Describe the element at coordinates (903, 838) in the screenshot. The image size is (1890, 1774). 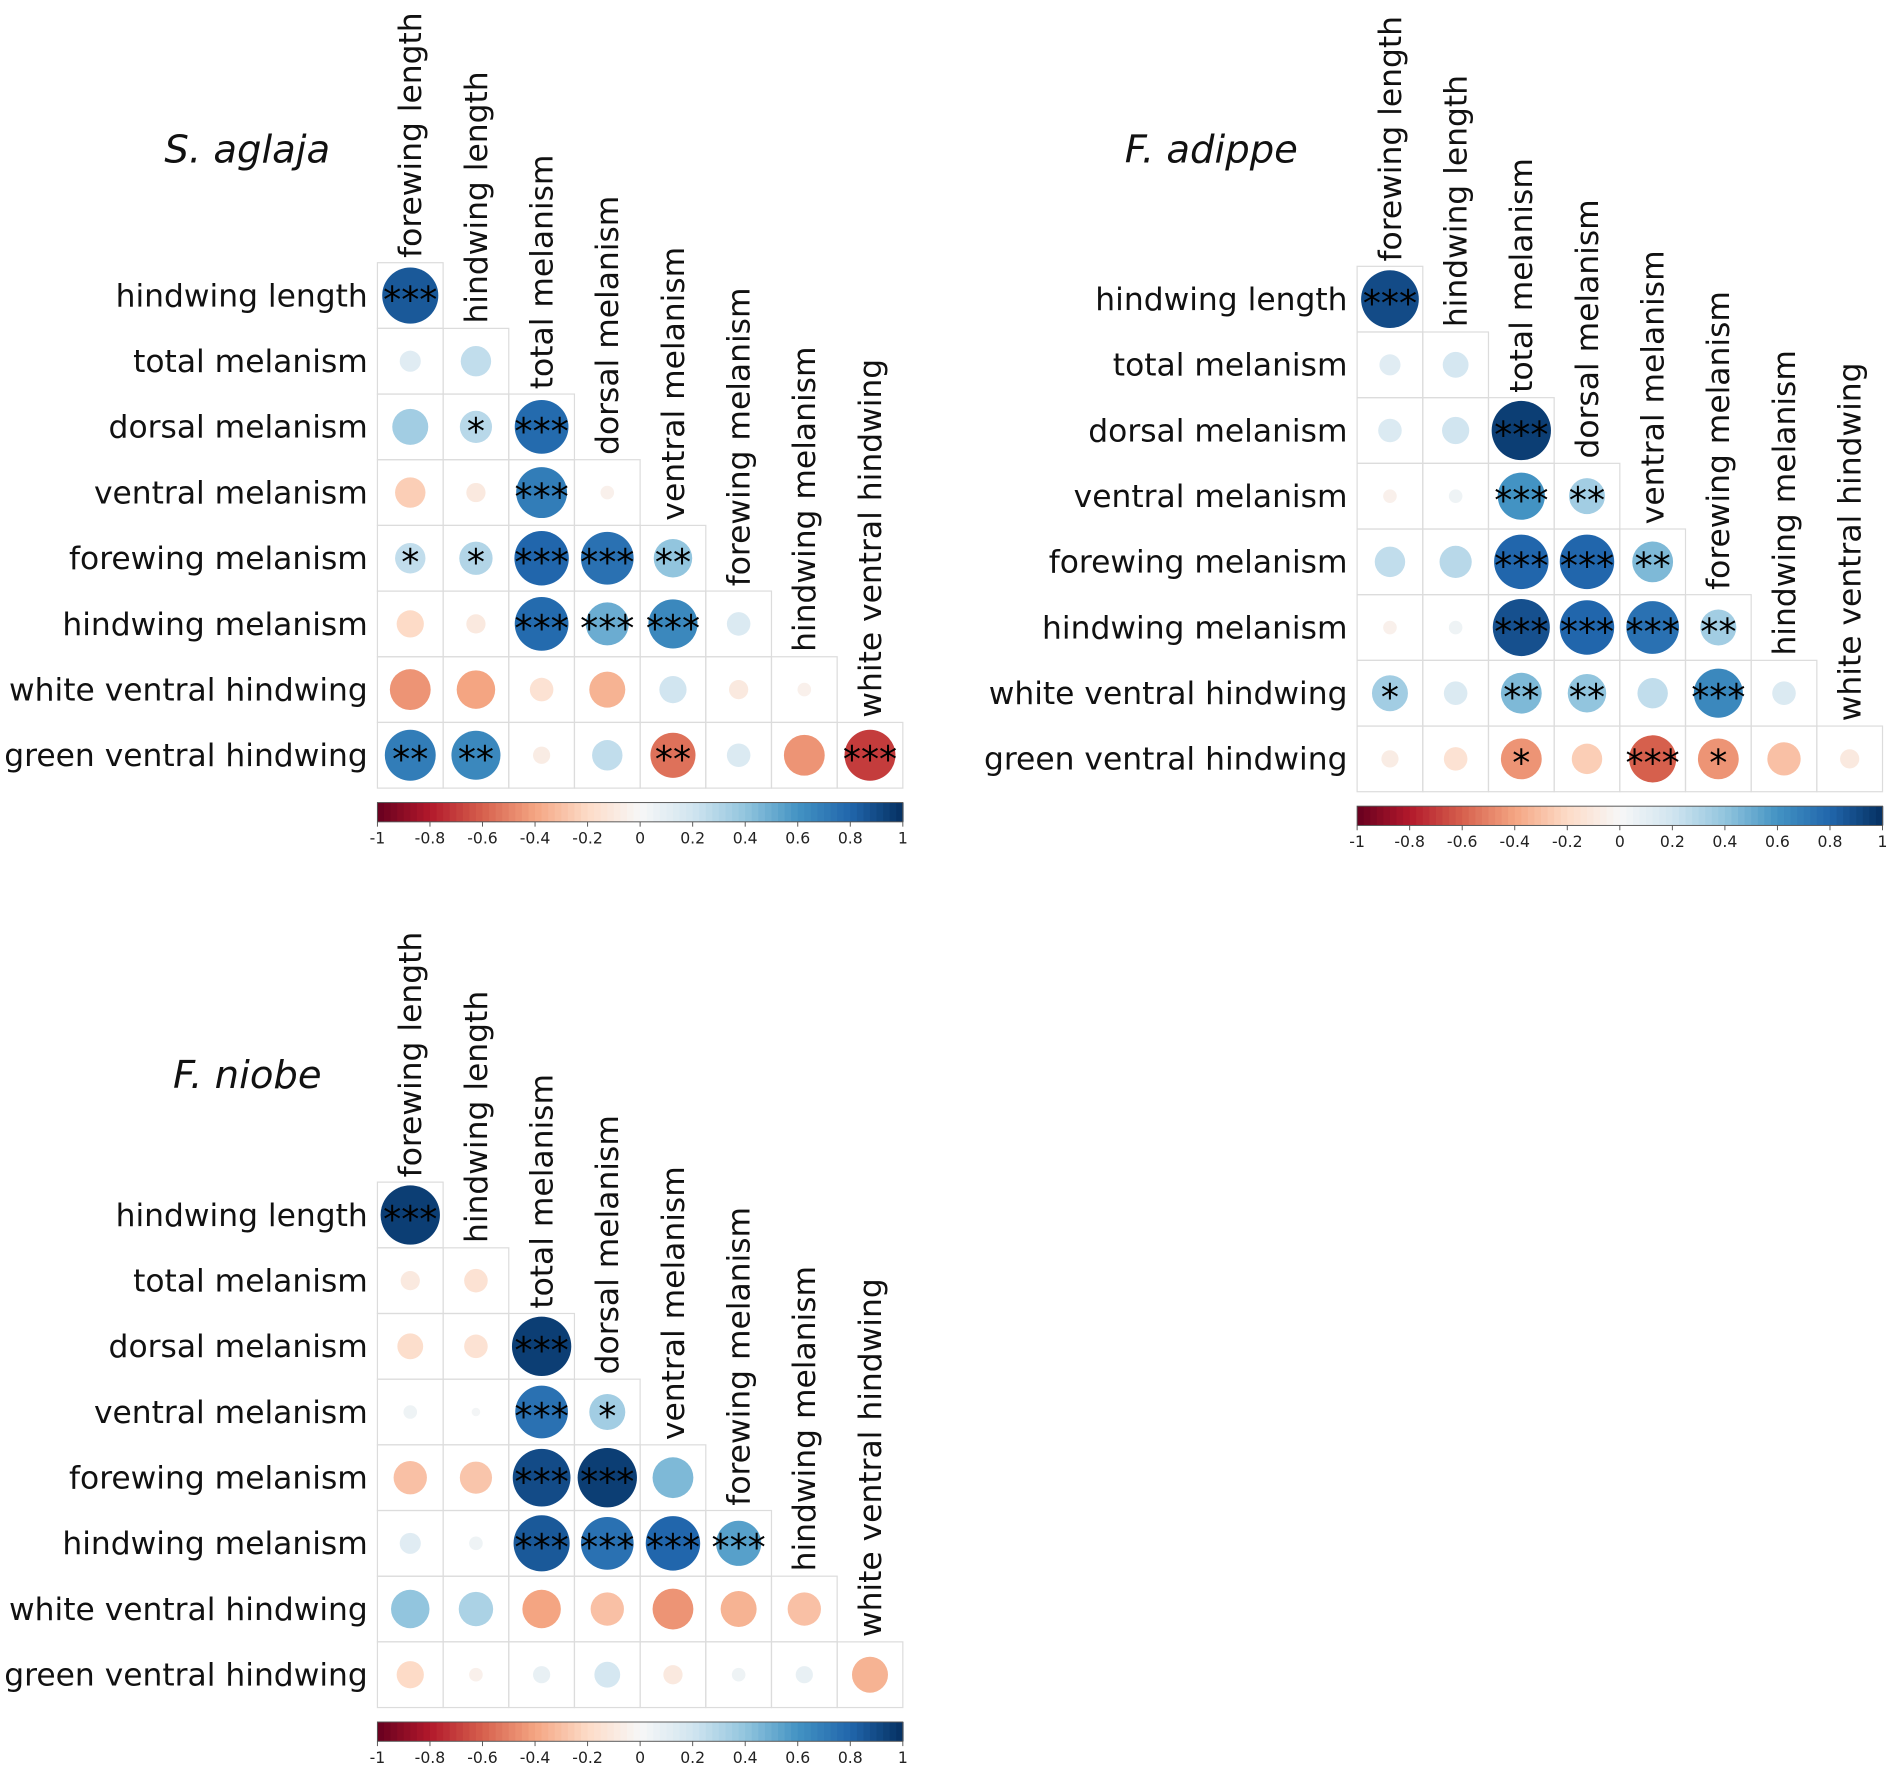
I see `colorbar-tick-label: 1` at that location.